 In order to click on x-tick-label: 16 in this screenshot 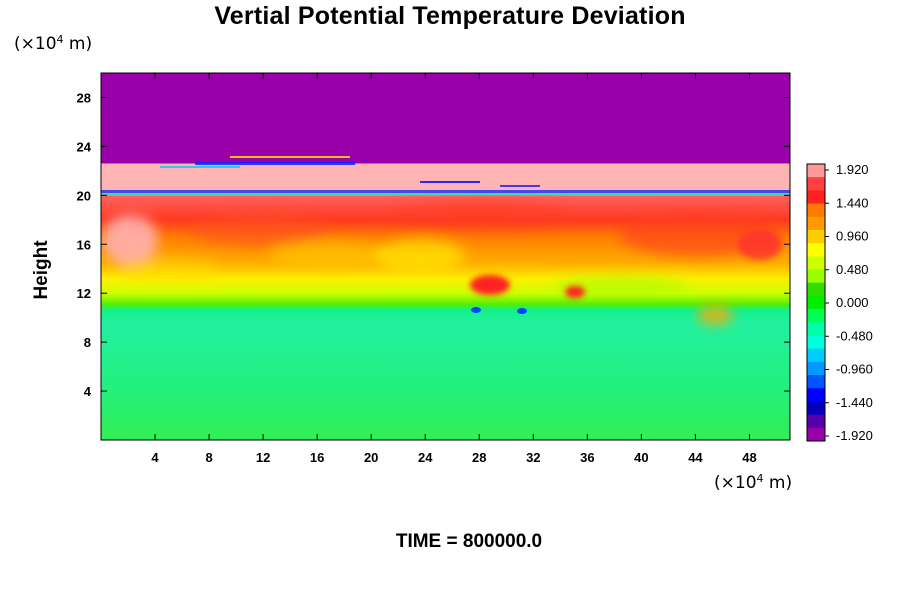, I will do `click(317, 457)`.